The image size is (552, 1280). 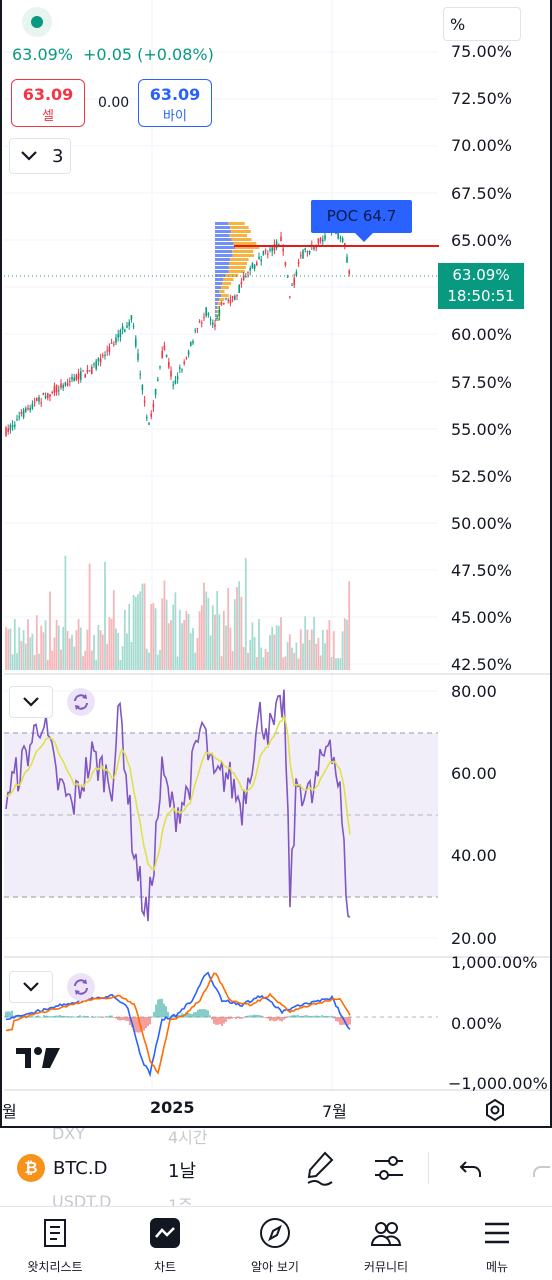 I want to click on indicators-toggle-button: 3, so click(x=40, y=156).